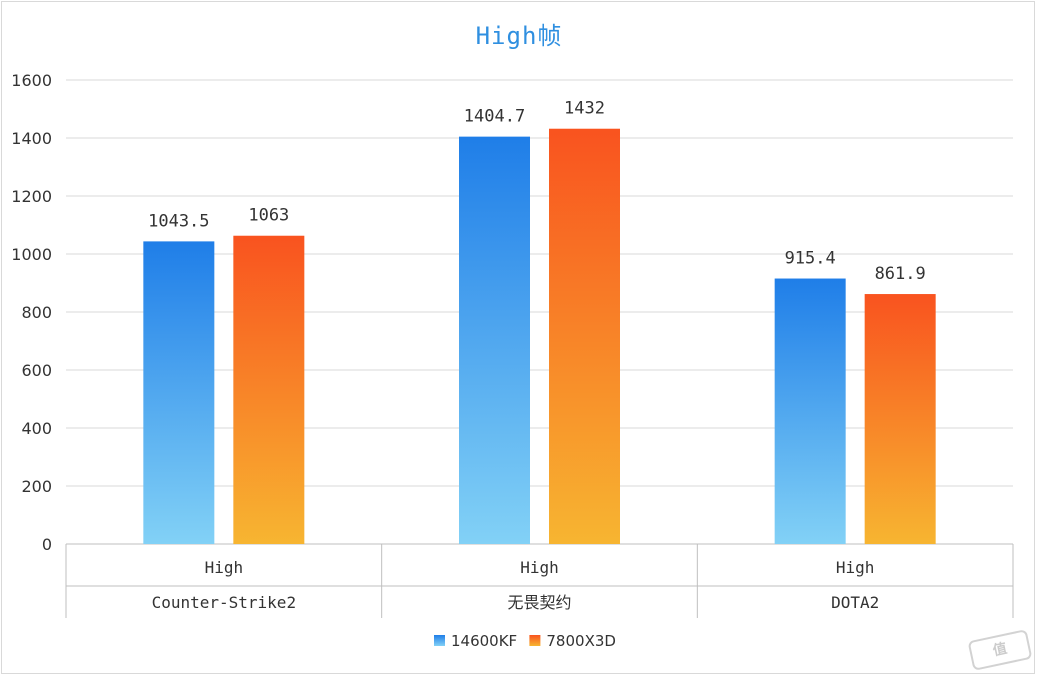 Image resolution: width=1038 pixels, height=677 pixels. What do you see at coordinates (224, 602) in the screenshot?
I see `x-tick-label-game: Counter-Strike2` at bounding box center [224, 602].